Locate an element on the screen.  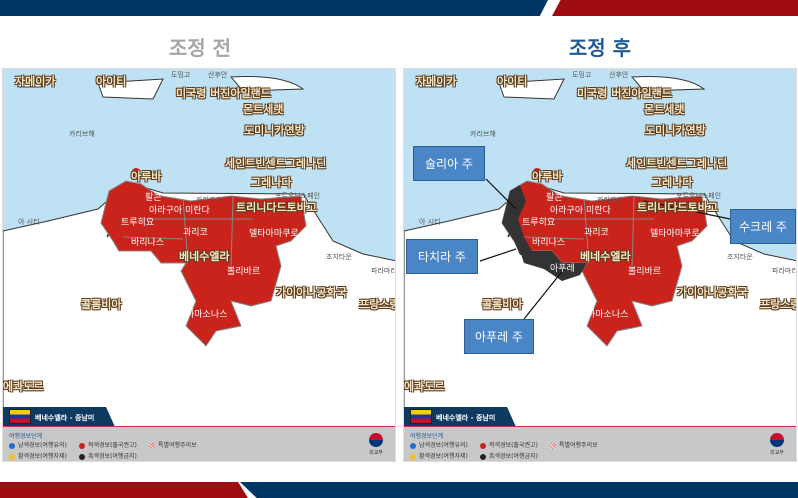
tachira-state is located at coordinates (523, 246).